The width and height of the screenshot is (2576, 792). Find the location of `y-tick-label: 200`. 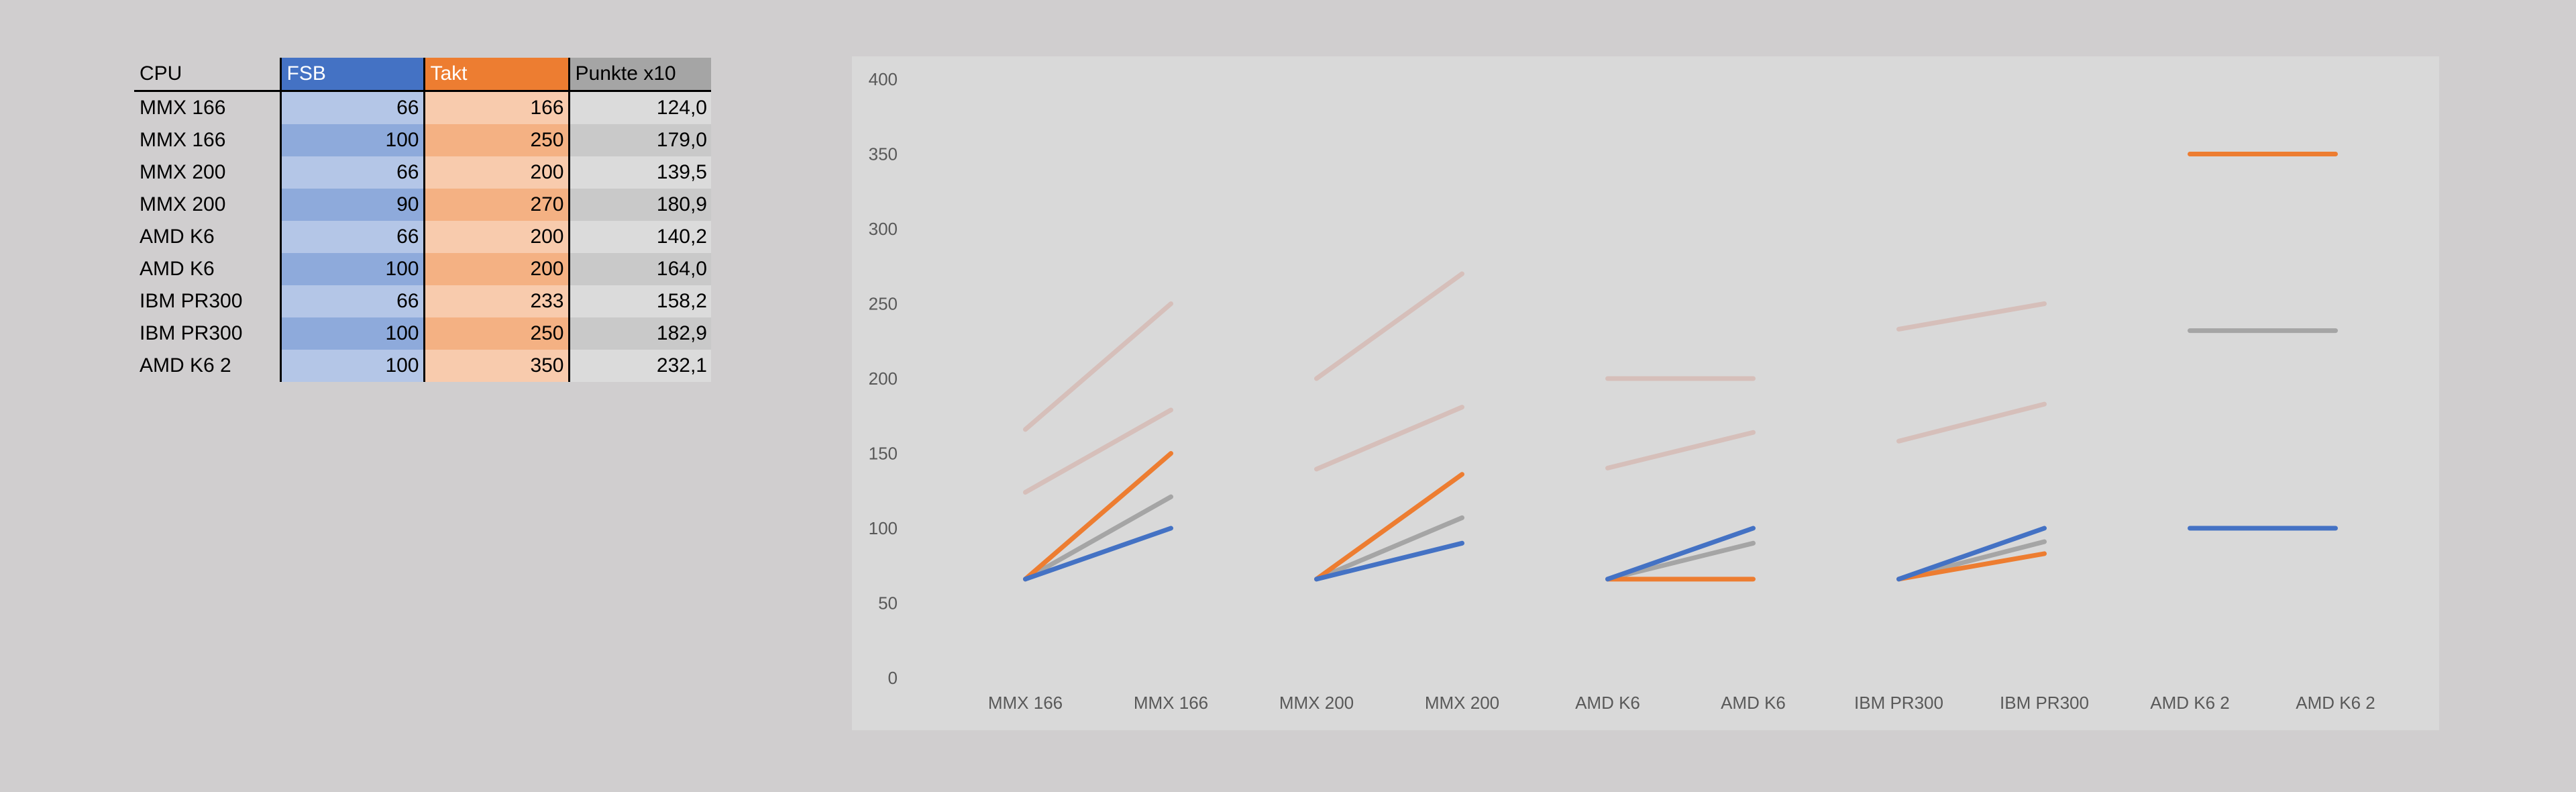

y-tick-label: 200 is located at coordinates (883, 378).